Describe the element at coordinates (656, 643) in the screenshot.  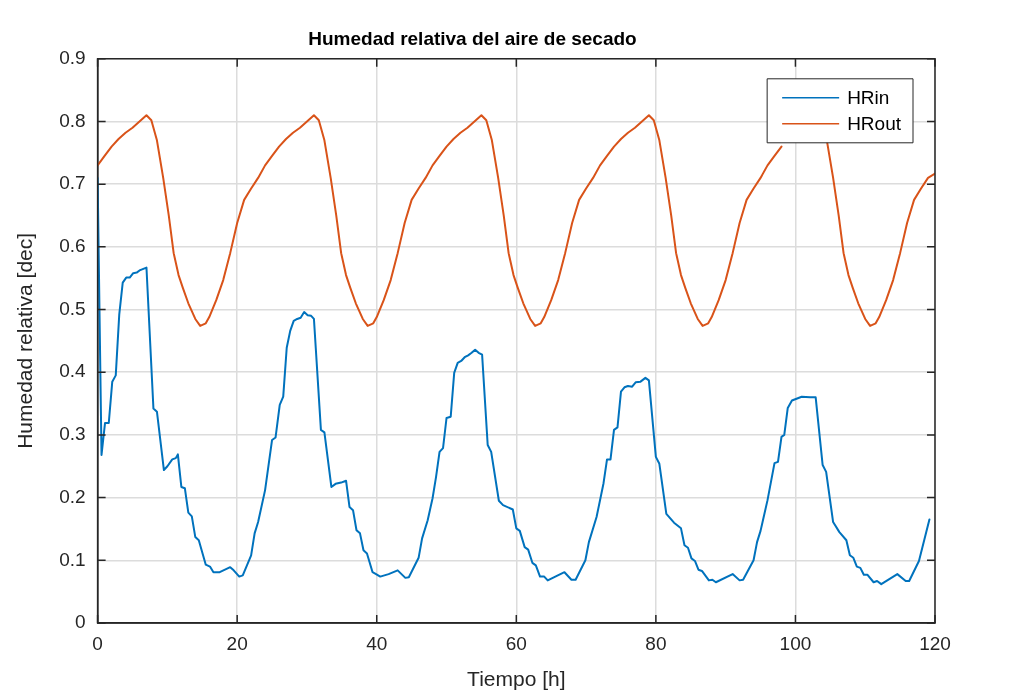
I see `x-tick-label: 80` at that location.